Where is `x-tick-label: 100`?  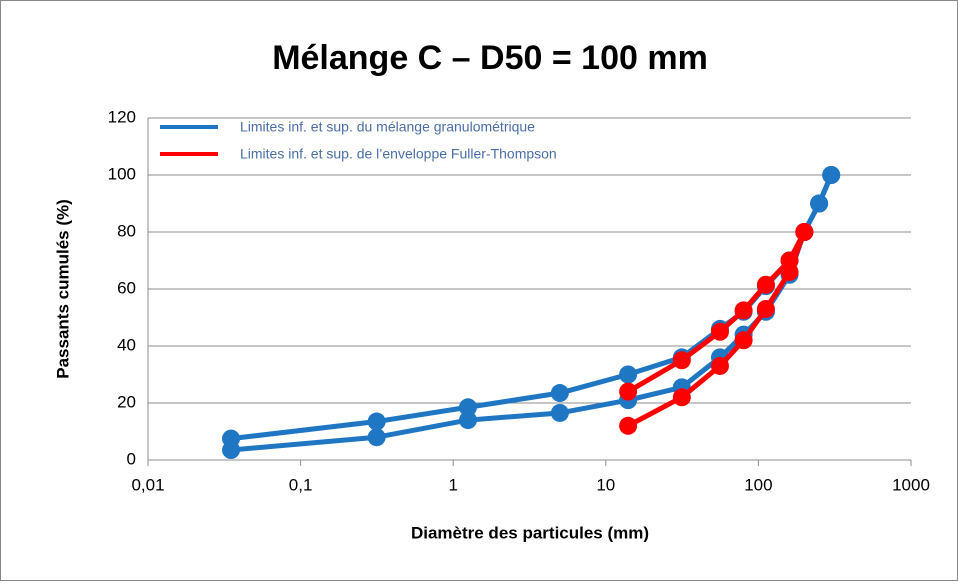
x-tick-label: 100 is located at coordinates (758, 484).